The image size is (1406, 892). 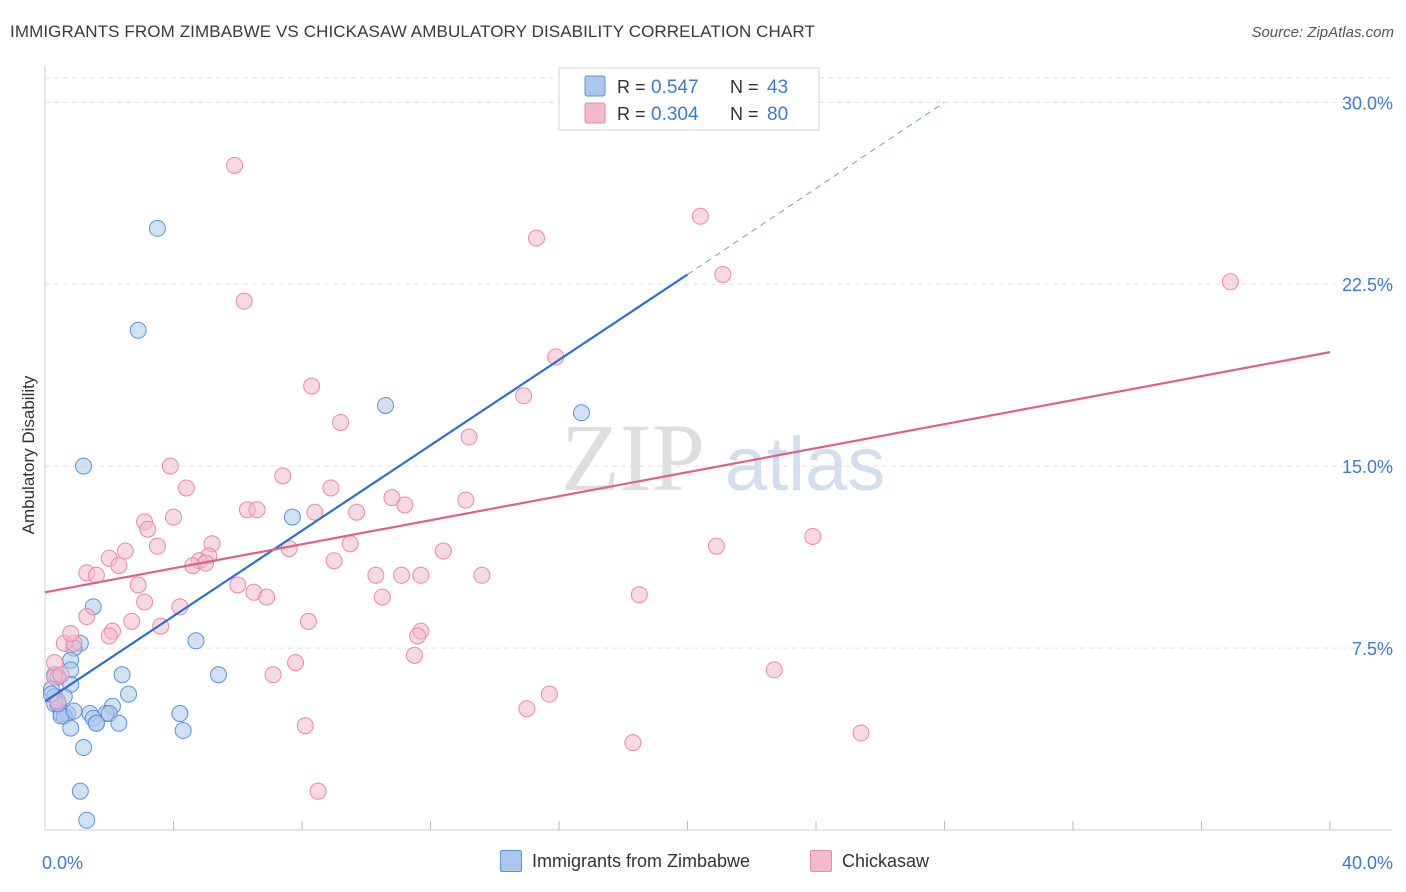 What do you see at coordinates (633, 457) in the screenshot?
I see `watermark-zip: ZIP` at bounding box center [633, 457].